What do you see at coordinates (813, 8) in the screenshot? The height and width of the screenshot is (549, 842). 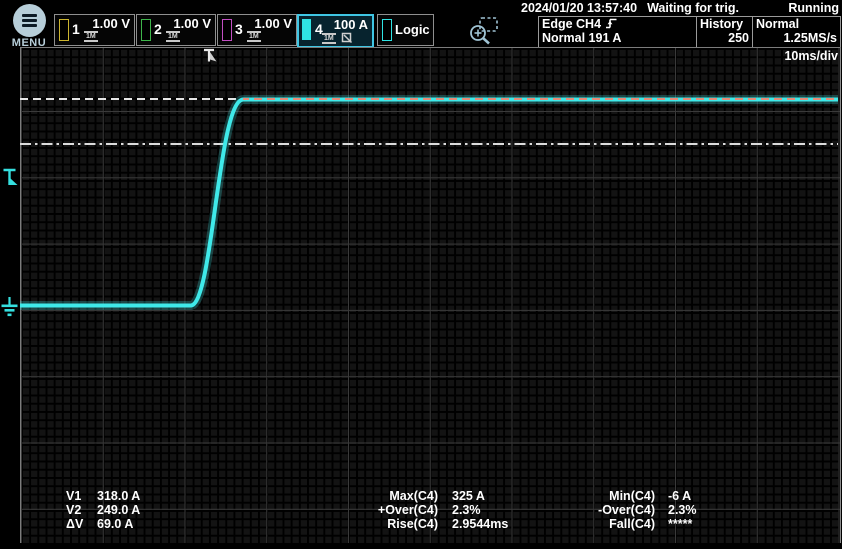 I see `run-state: Running` at bounding box center [813, 8].